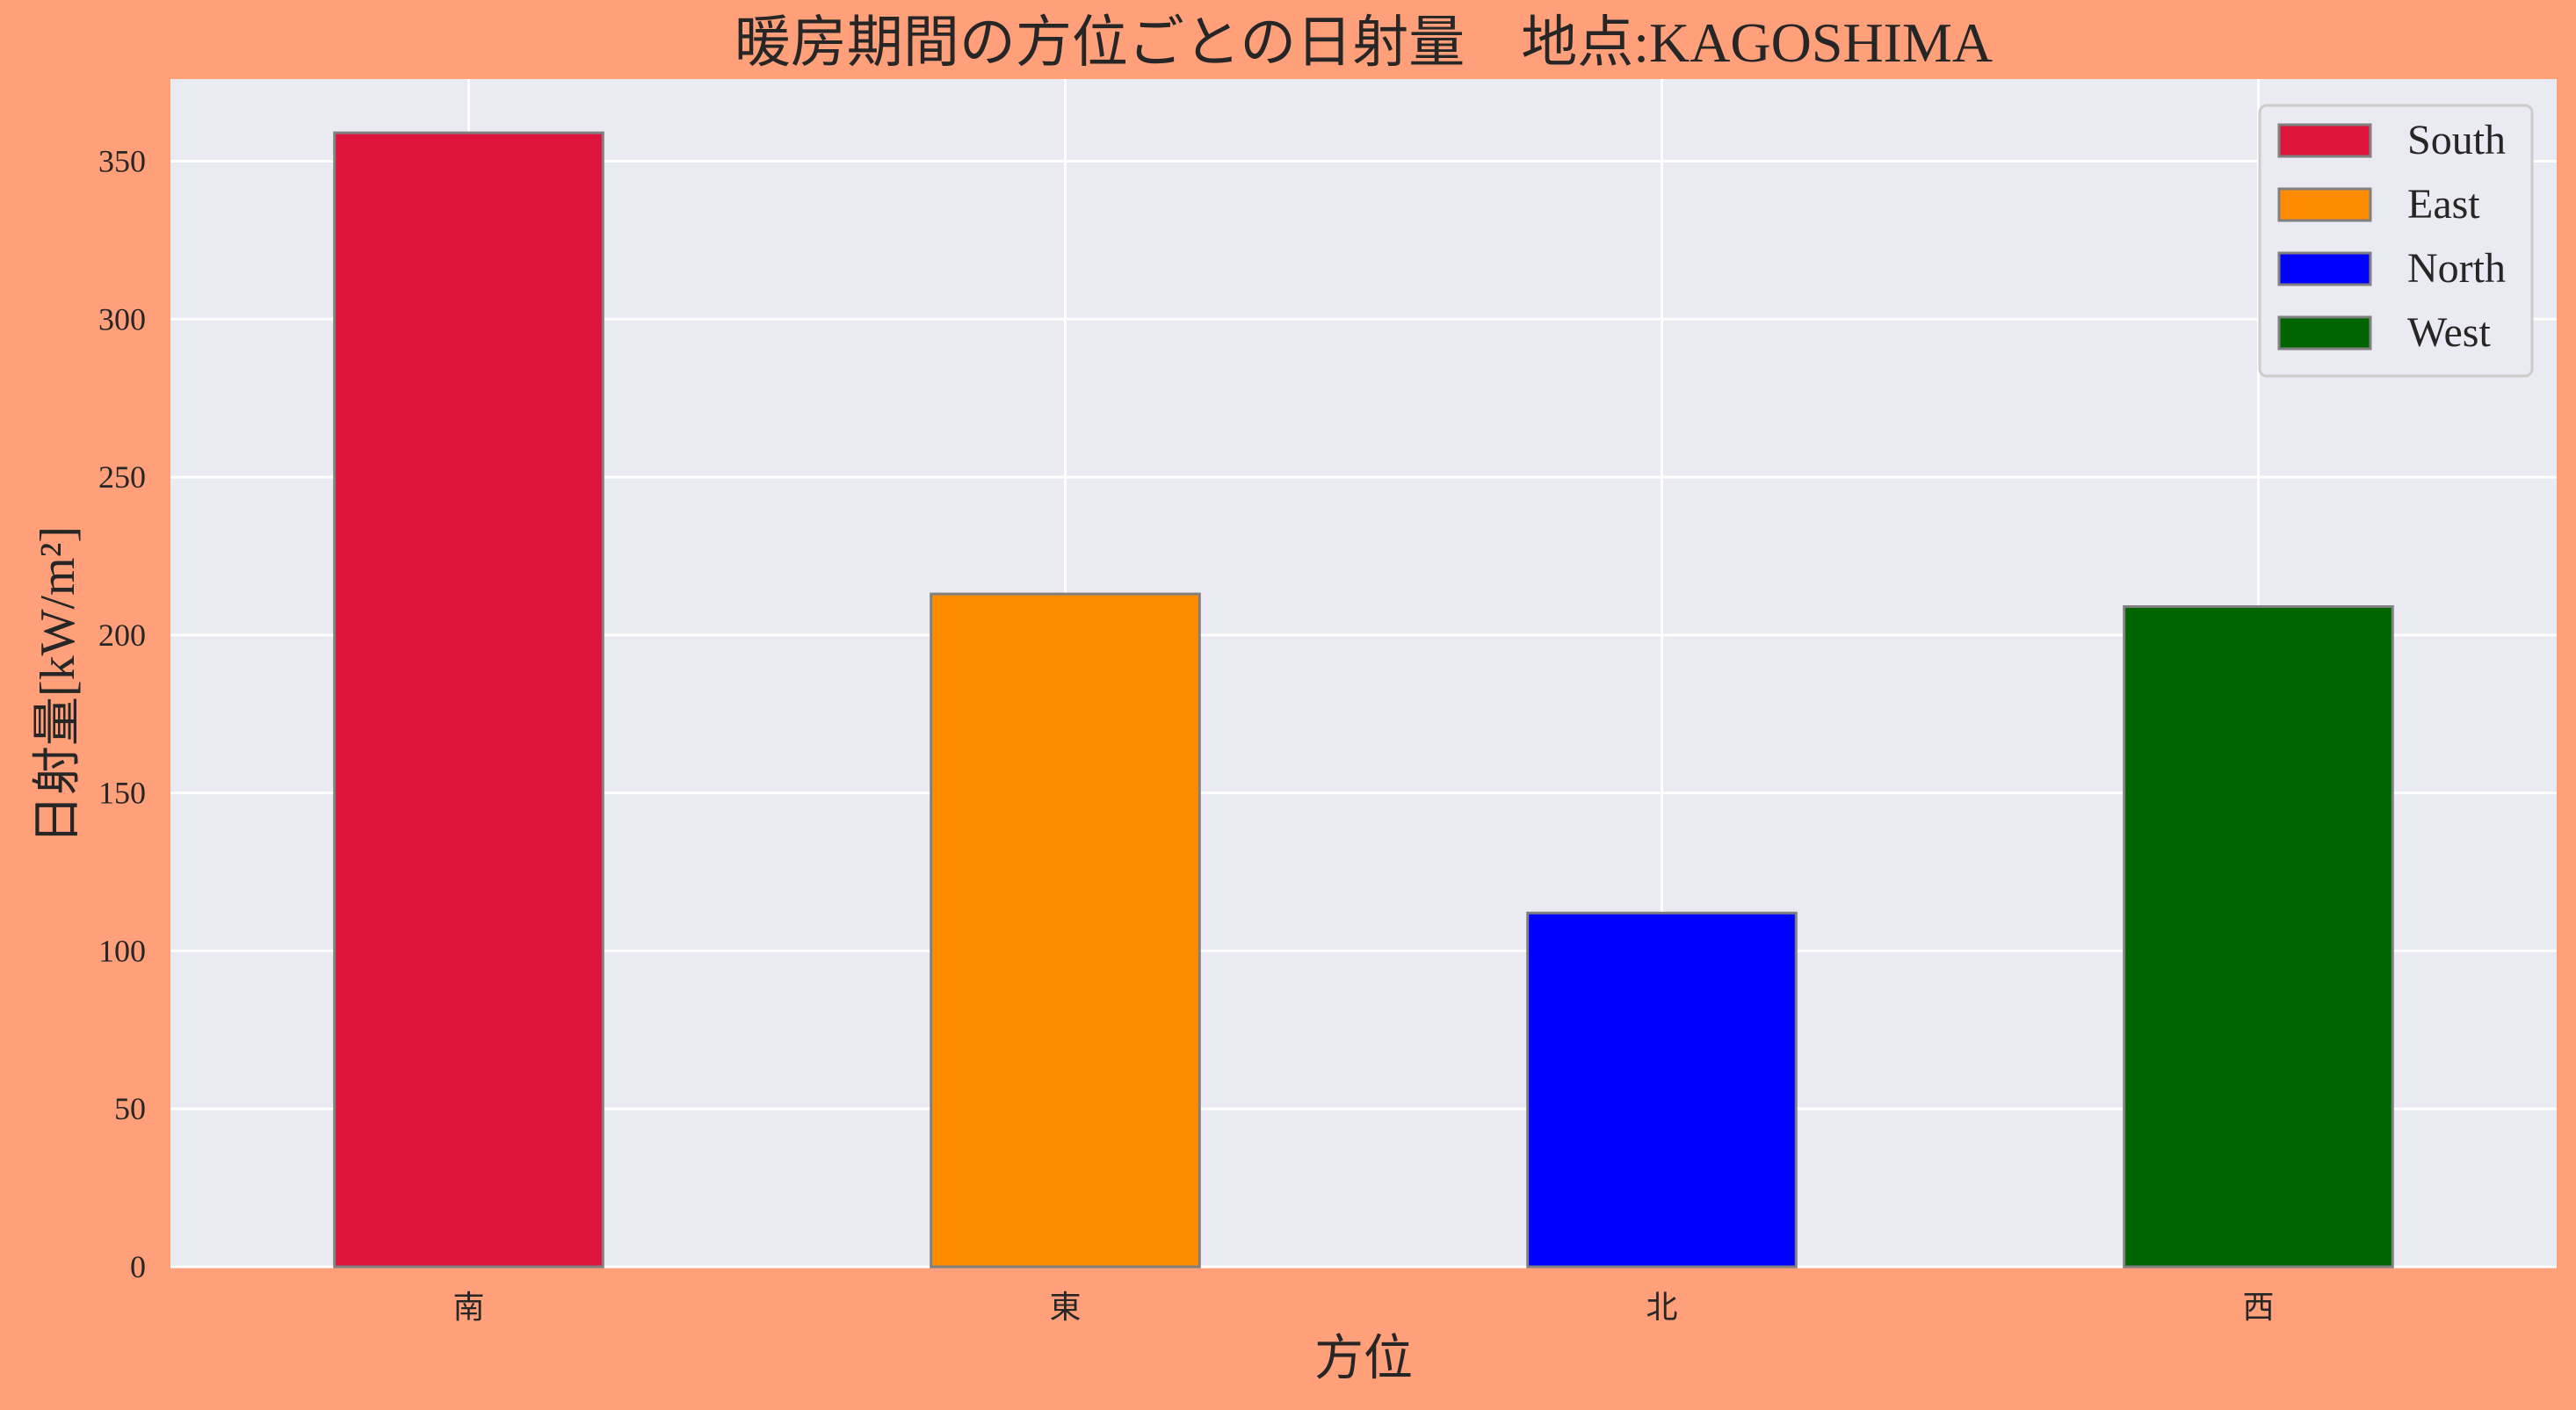 This screenshot has width=2576, height=1410. What do you see at coordinates (130, 1108) in the screenshot?
I see `y-tick-label: 50` at bounding box center [130, 1108].